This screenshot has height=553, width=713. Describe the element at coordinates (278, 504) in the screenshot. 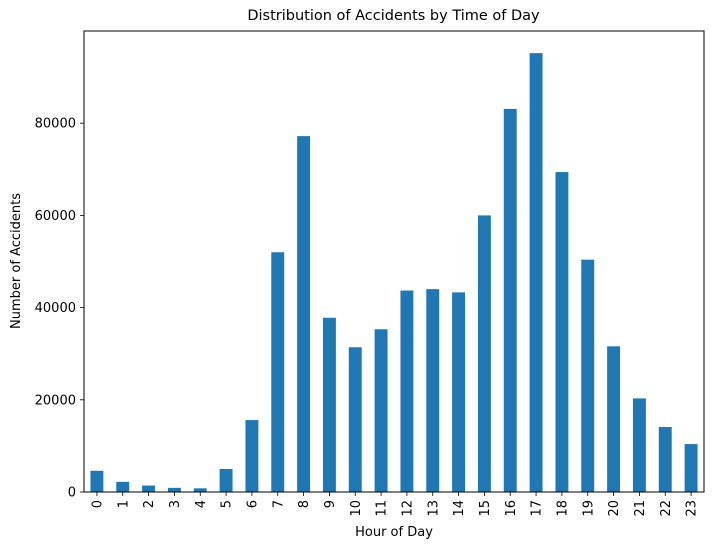

I see `x-tick-label: 7` at that location.